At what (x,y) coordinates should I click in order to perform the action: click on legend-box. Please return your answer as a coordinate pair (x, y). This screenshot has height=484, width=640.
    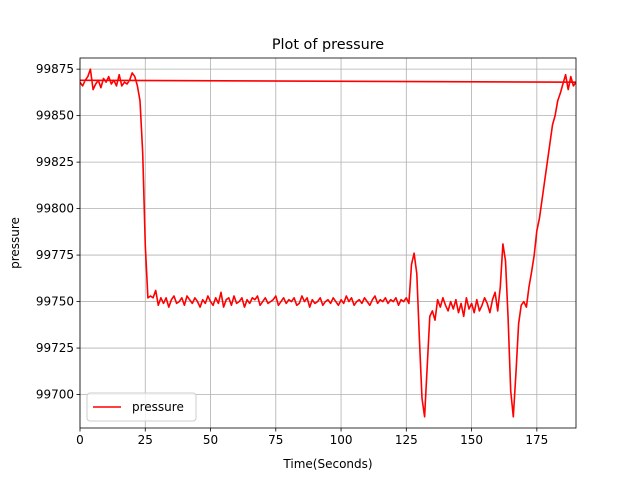
    Looking at the image, I should click on (141, 407).